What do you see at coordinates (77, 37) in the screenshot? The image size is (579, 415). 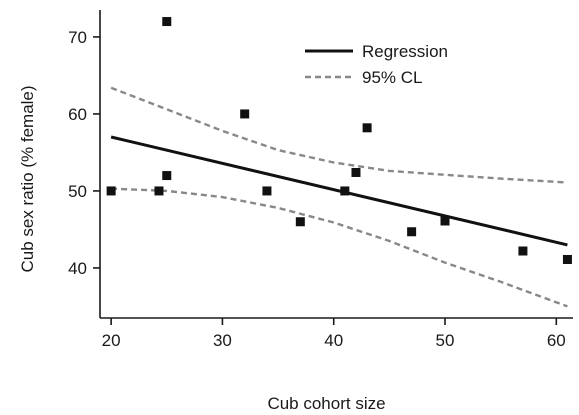 I see `y-tick-label: 70` at bounding box center [77, 37].